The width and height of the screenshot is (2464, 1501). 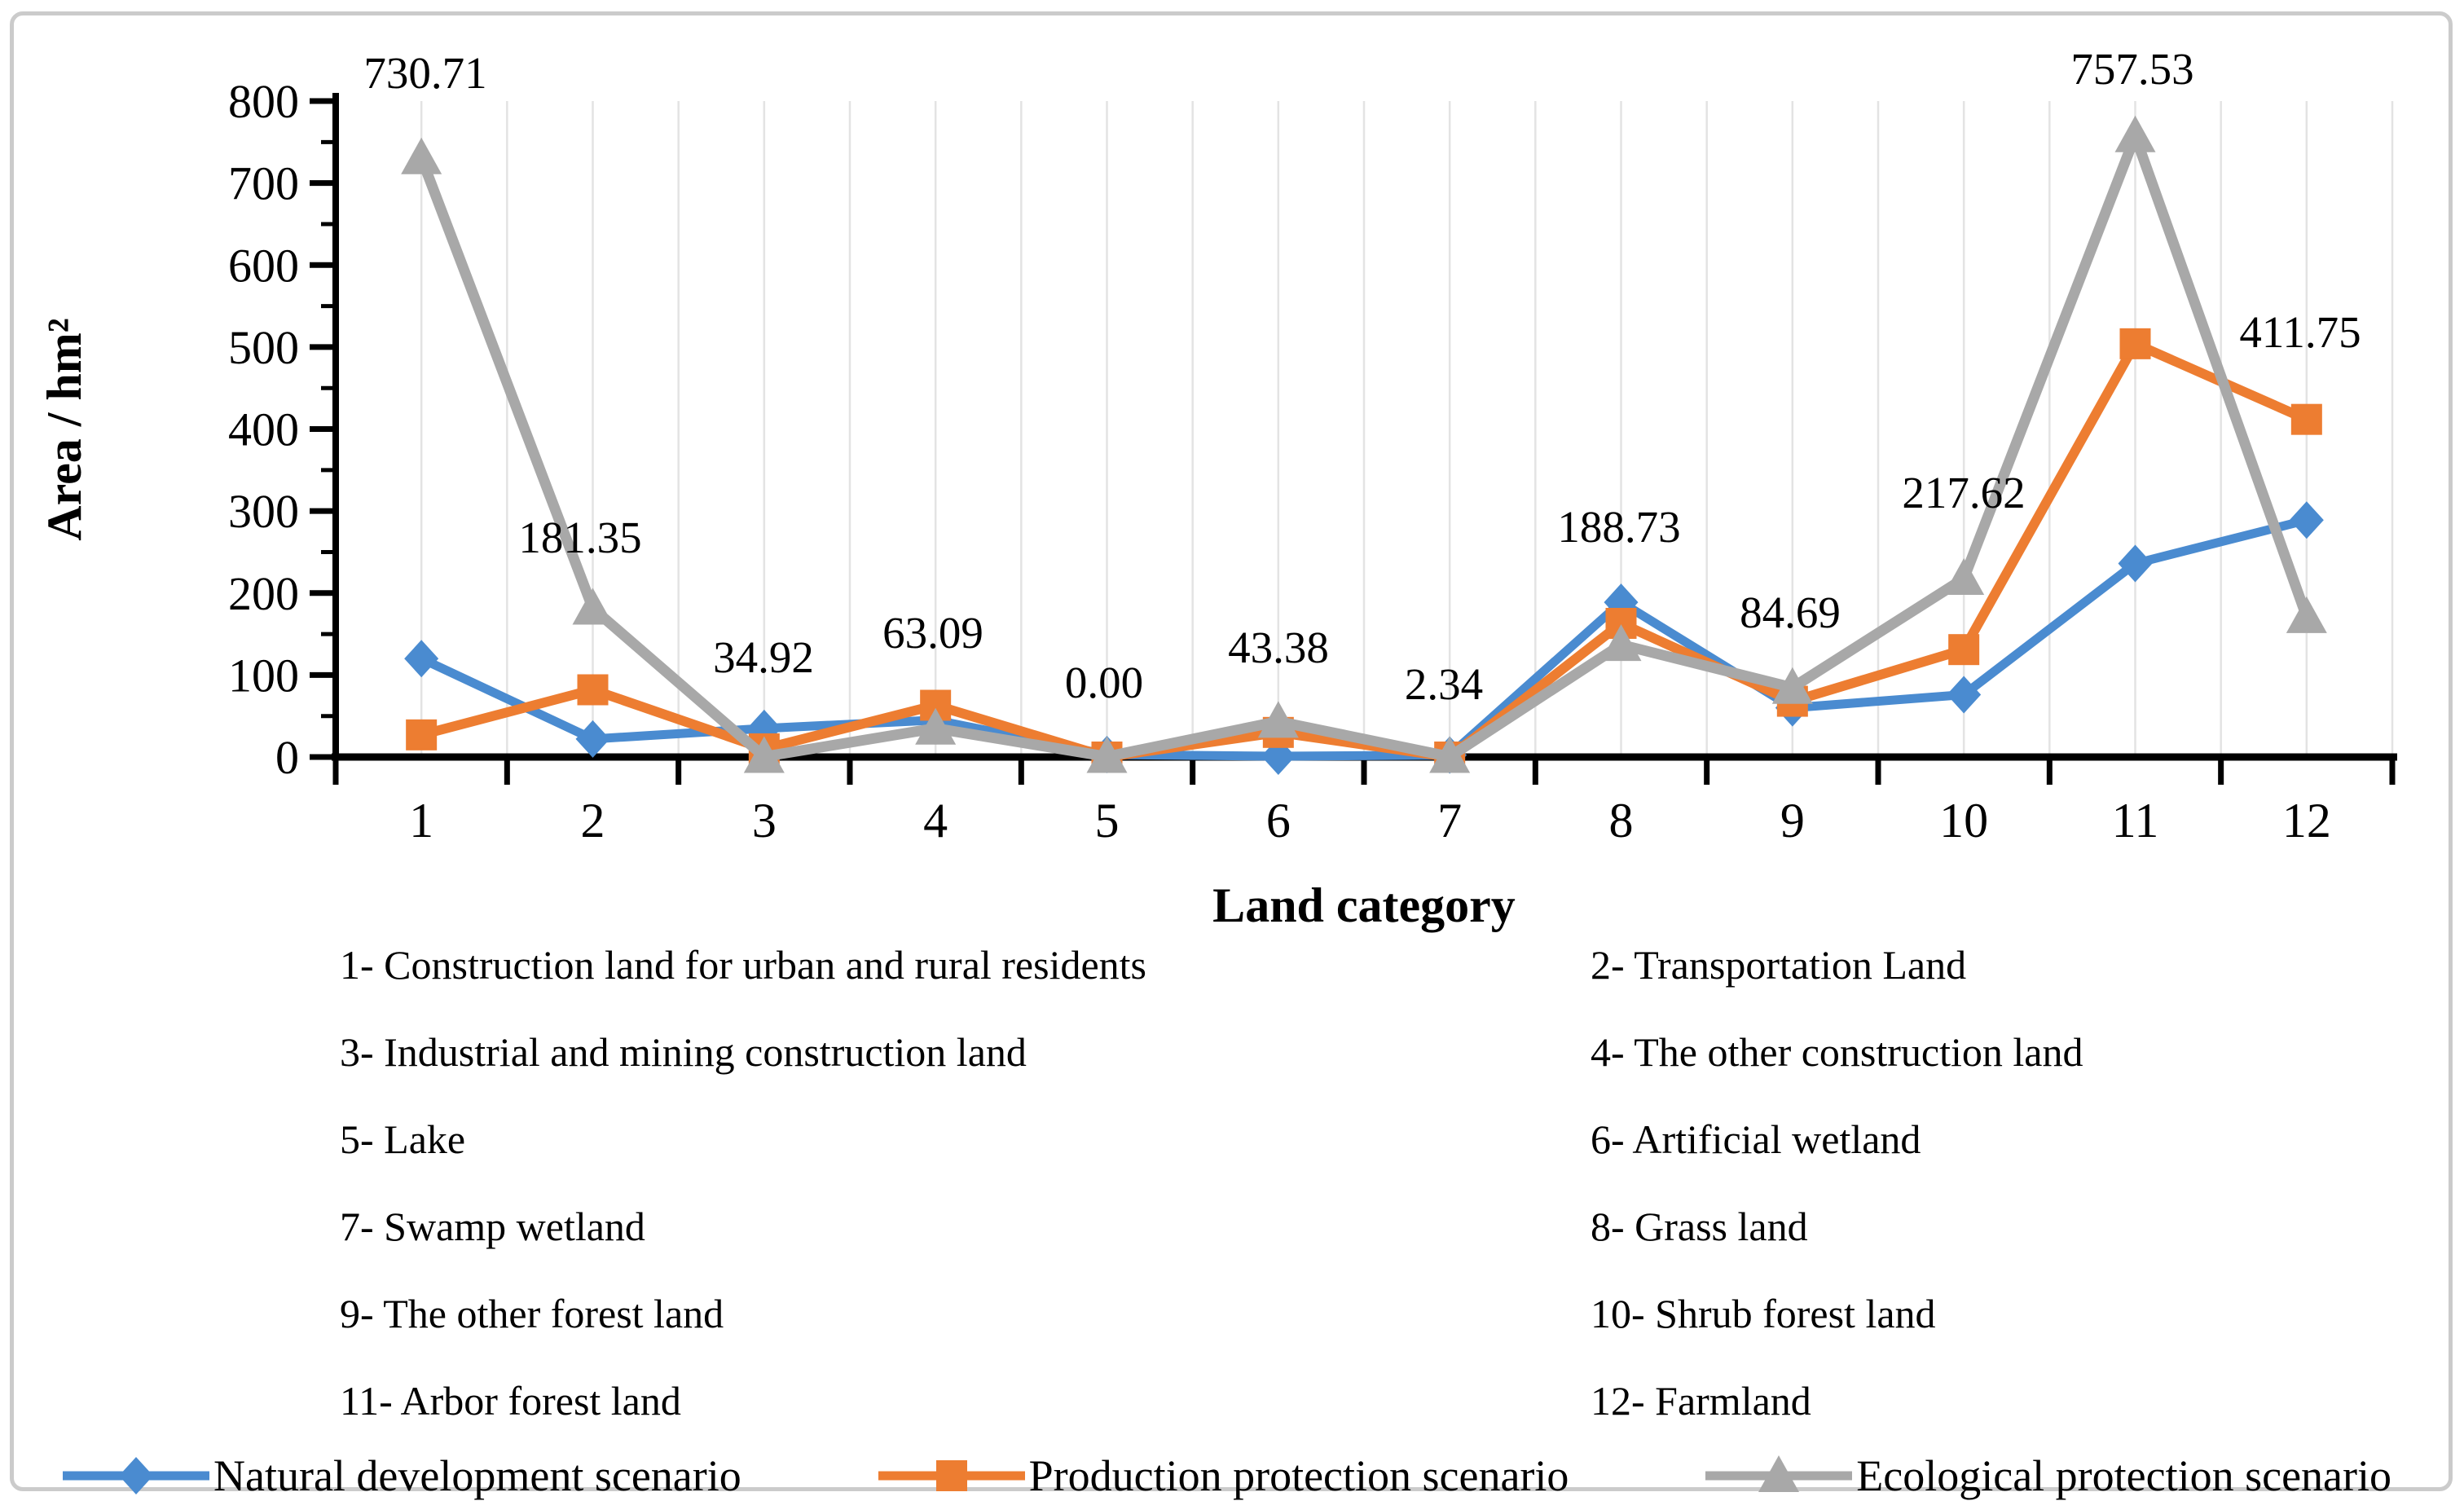 I want to click on category-key-item: 12- Farmland, so click(x=1701, y=1401).